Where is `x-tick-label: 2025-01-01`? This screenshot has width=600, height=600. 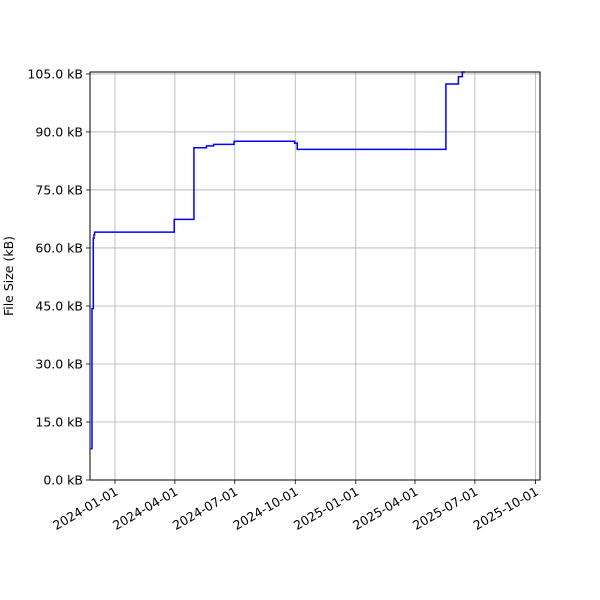 x-tick-label: 2025-01-01 is located at coordinates (326, 508).